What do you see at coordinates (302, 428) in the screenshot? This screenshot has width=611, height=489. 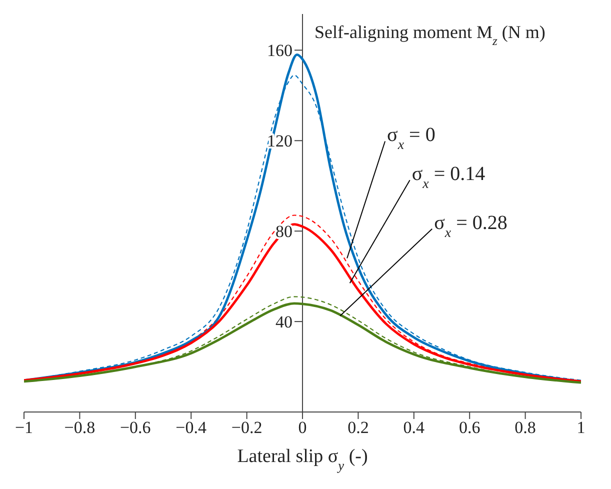 I see `x-tick-label: 0` at bounding box center [302, 428].